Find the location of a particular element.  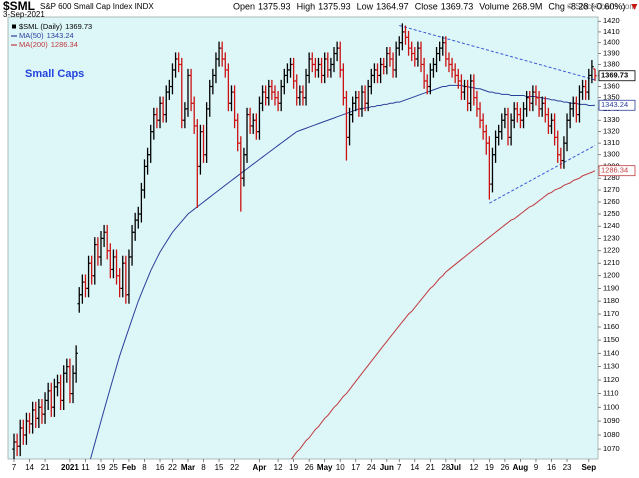

quote-value: -8.28 (-0.60%) is located at coordinates (597, 6).